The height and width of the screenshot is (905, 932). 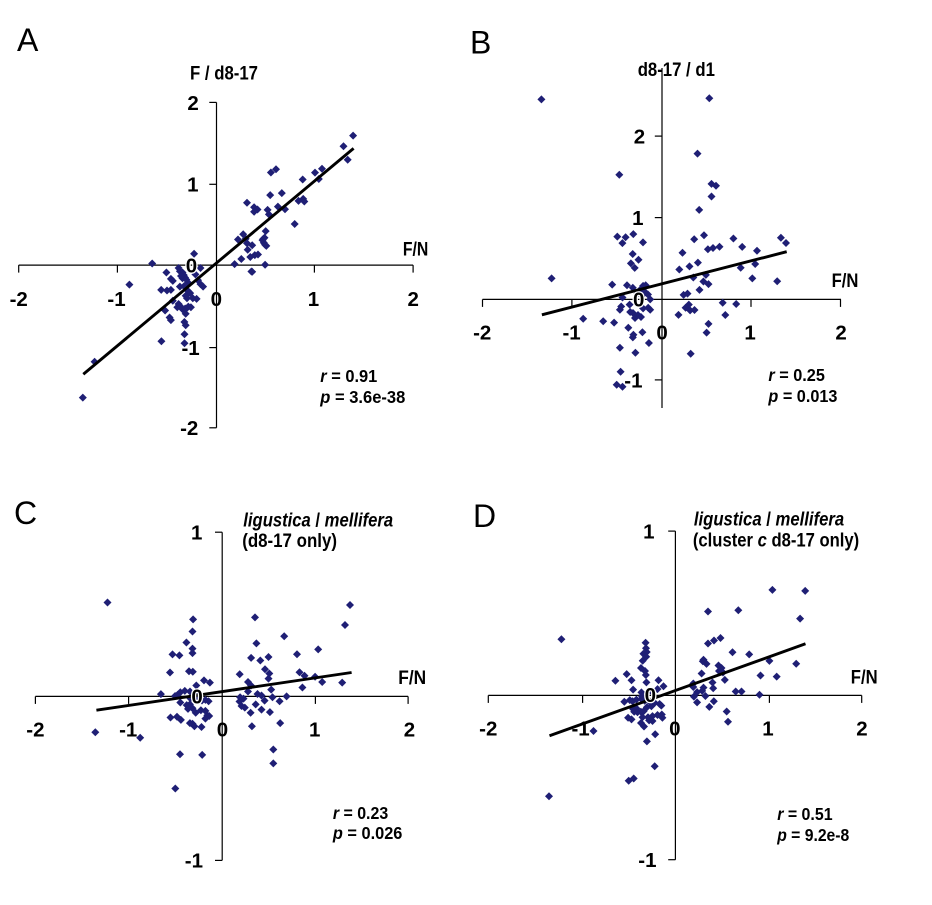 I want to click on svg-text: p = 9.2e-8, so click(x=812, y=835).